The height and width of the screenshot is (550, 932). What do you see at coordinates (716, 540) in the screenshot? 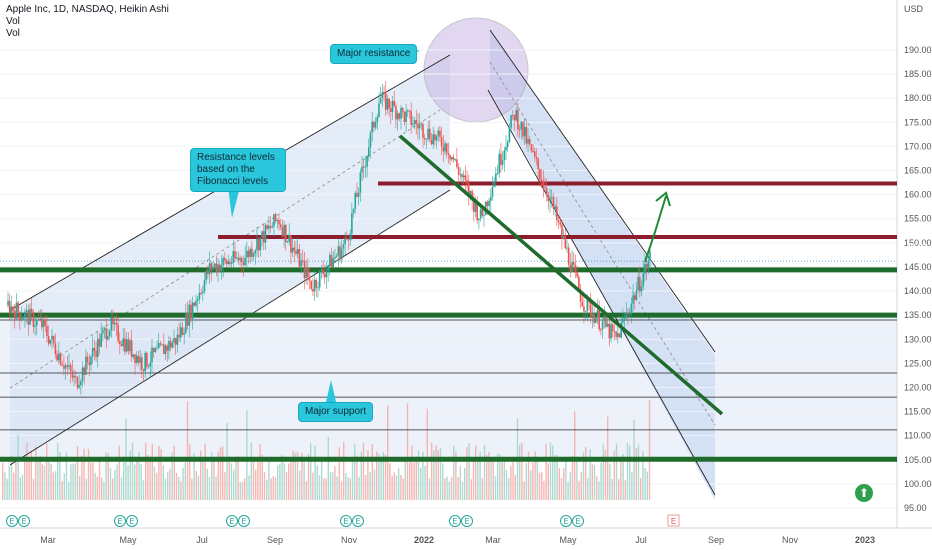
I see `x-tick-label: Sep` at bounding box center [716, 540].